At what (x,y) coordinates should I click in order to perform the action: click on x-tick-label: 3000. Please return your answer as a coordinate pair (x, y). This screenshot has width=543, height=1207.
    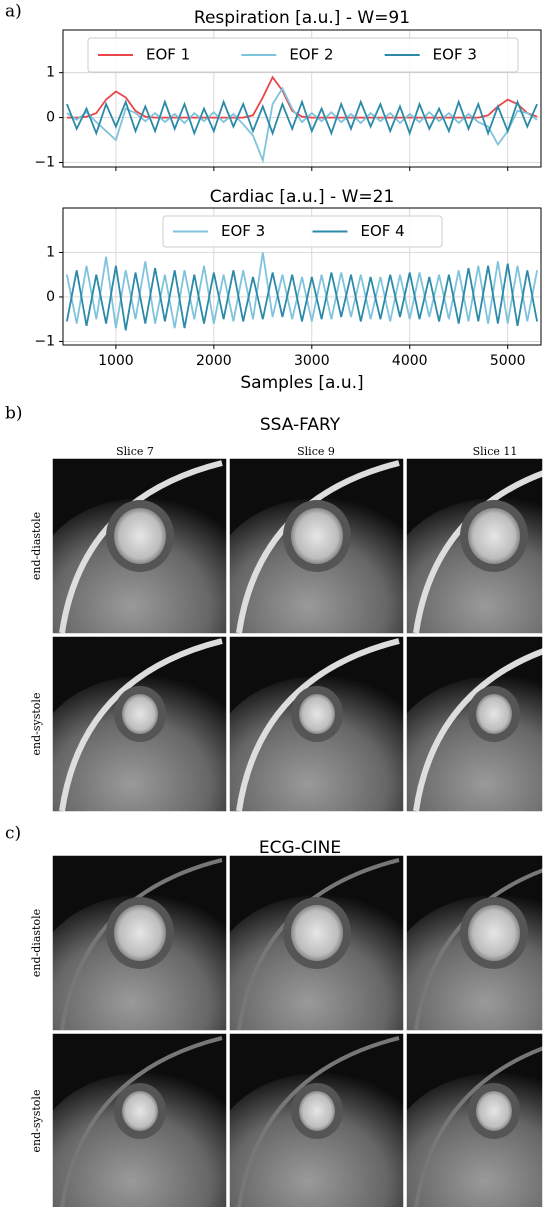
    Looking at the image, I should click on (312, 361).